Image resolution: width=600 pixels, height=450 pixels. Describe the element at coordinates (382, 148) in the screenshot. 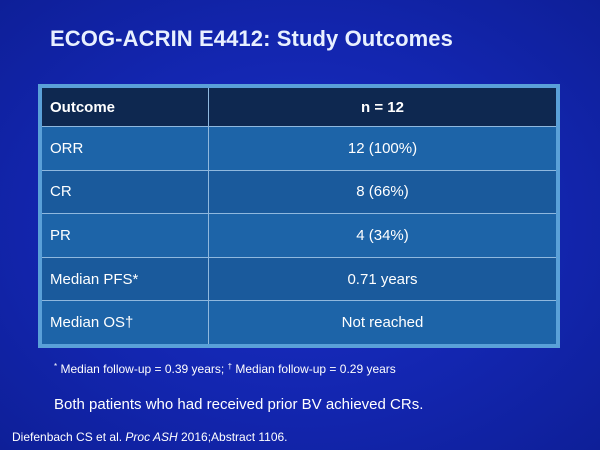

I see `row-orr-value: 12 (100%)` at that location.